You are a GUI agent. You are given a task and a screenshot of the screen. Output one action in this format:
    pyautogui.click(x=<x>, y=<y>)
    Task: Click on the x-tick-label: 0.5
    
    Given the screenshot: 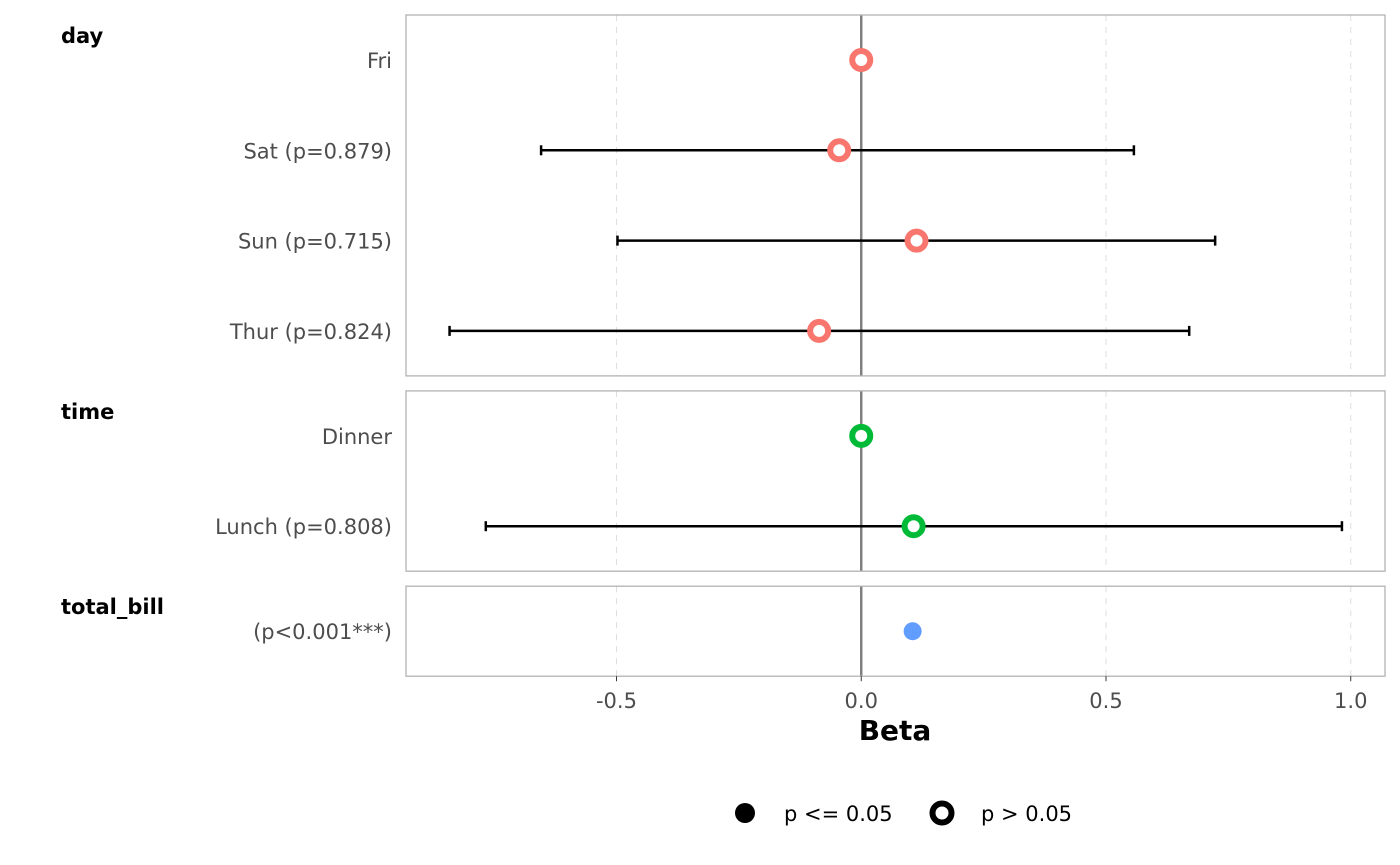 What is the action you would take?
    pyautogui.click(x=1105, y=701)
    